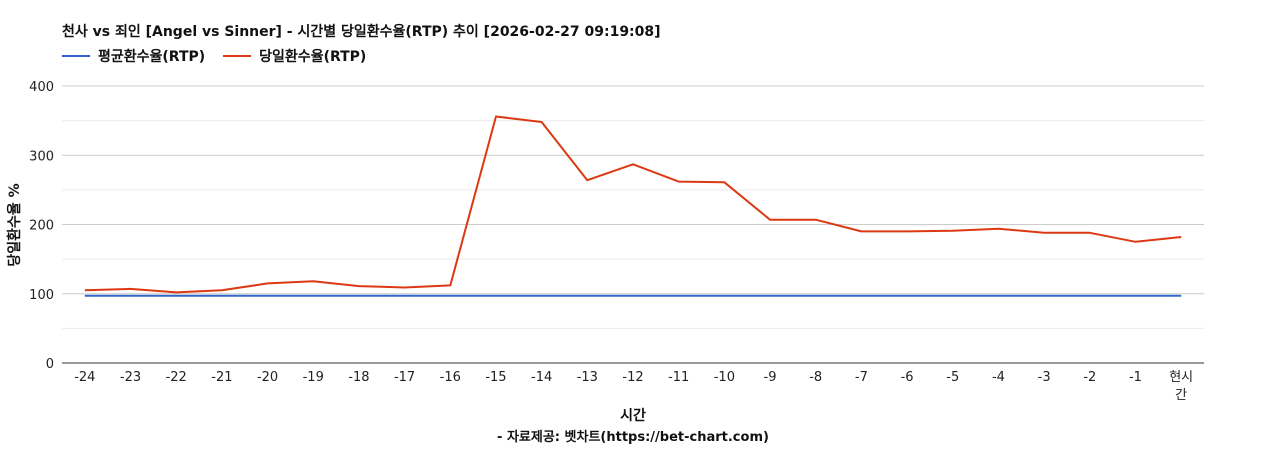 The height and width of the screenshot is (450, 1268). Describe the element at coordinates (221, 377) in the screenshot. I see `x-tick-label: -21` at that location.